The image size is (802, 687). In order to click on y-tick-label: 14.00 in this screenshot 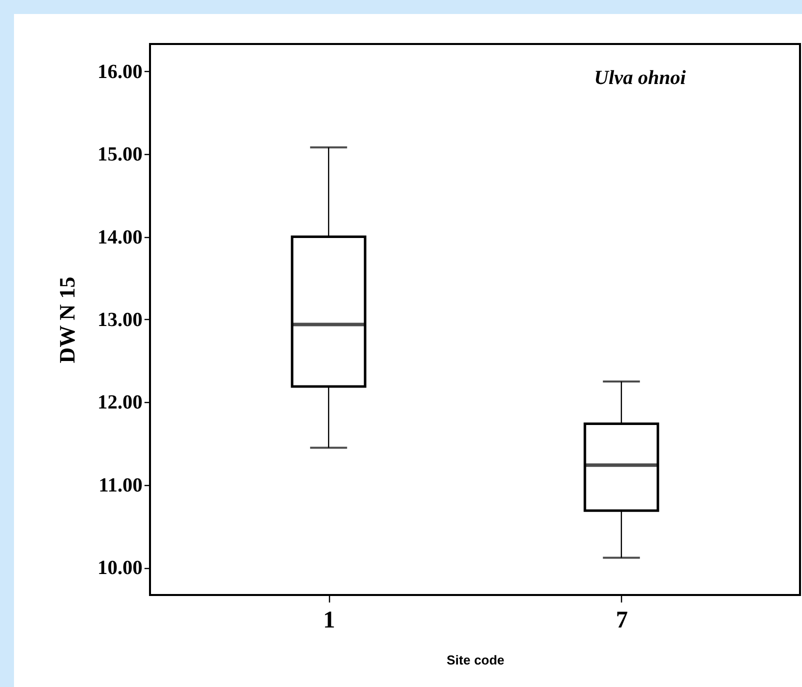, I will do `click(120, 237)`.